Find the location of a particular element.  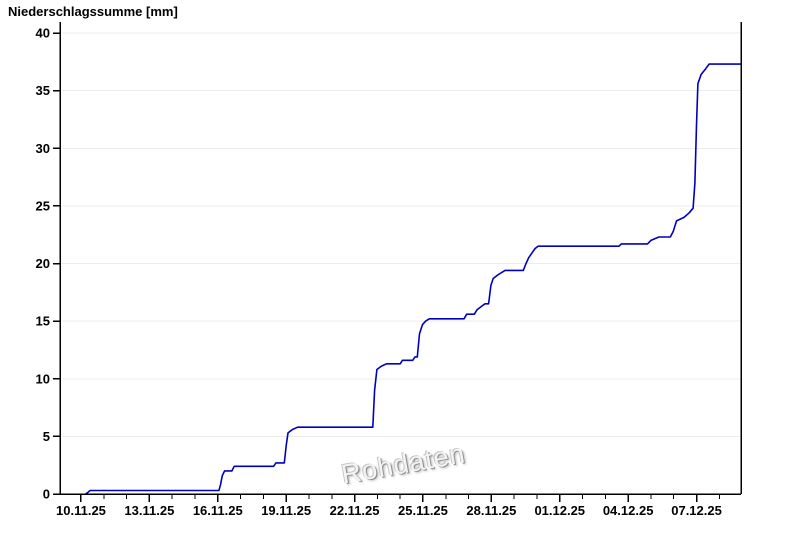

y-tick-labels: 0 5 10 15 20 25 30 35 40 is located at coordinates (48, 264).